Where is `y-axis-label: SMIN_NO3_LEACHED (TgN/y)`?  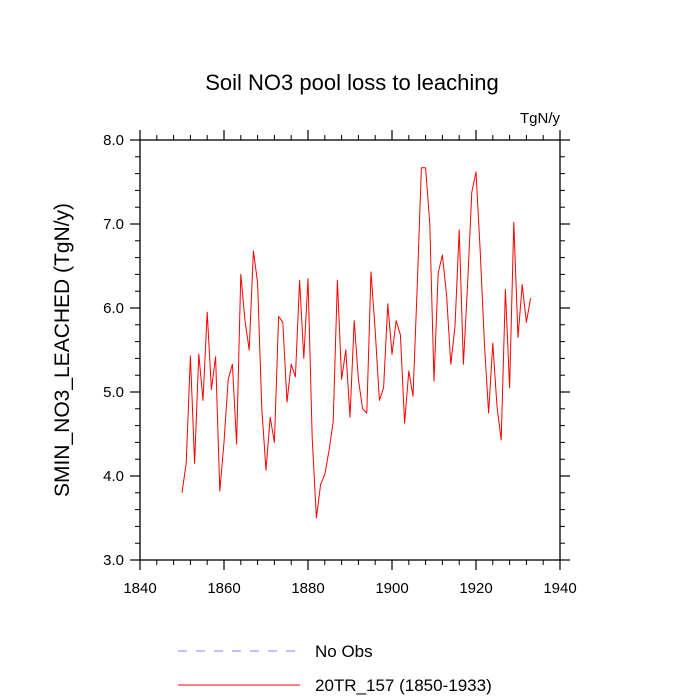 y-axis-label: SMIN_NO3_LEACHED (TgN/y) is located at coordinates (62, 350).